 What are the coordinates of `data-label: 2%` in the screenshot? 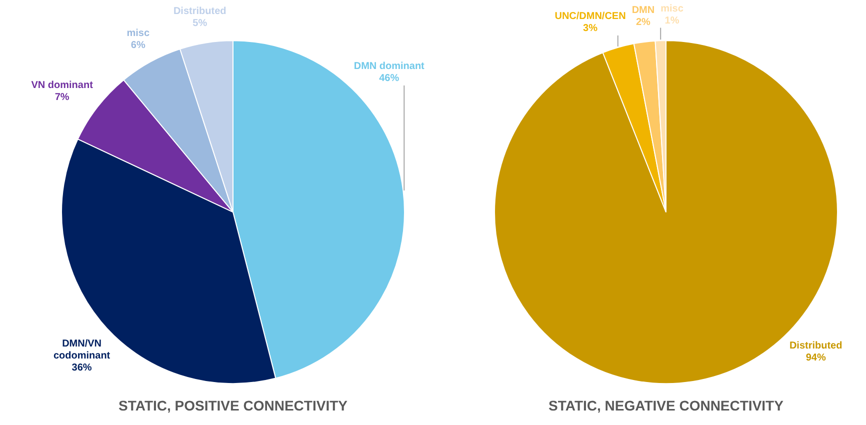 It's located at (643, 22).